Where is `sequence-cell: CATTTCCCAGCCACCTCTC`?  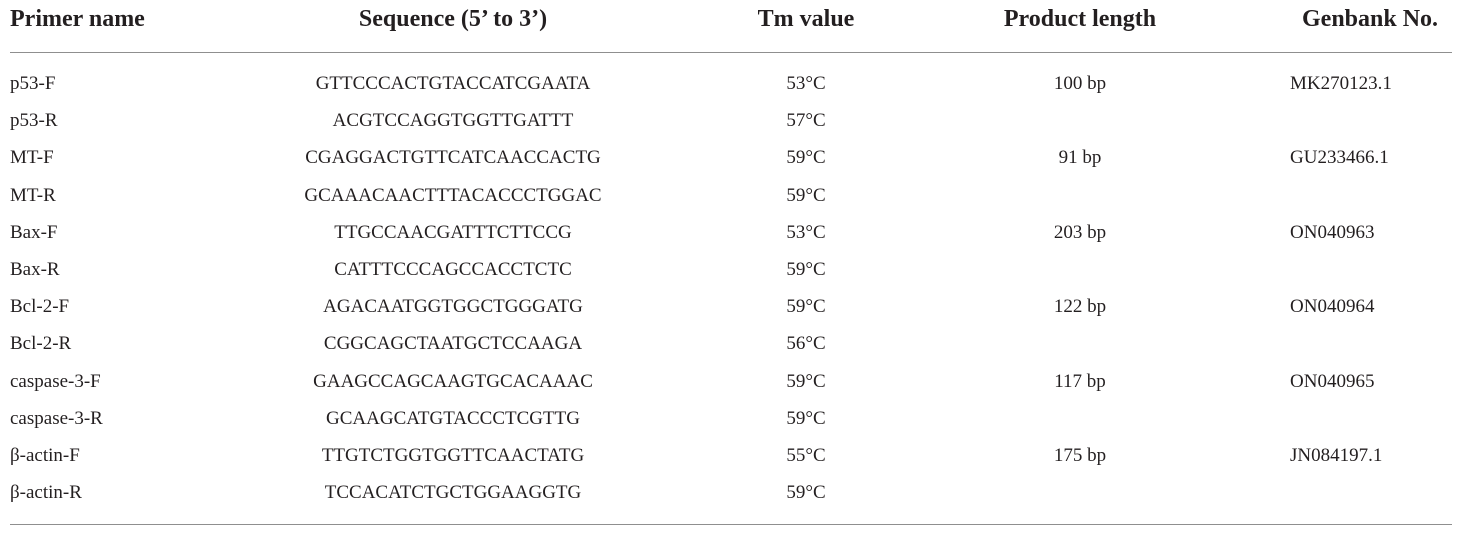
sequence-cell: CATTTCCCAGCCACCTCTC is located at coordinates (453, 269).